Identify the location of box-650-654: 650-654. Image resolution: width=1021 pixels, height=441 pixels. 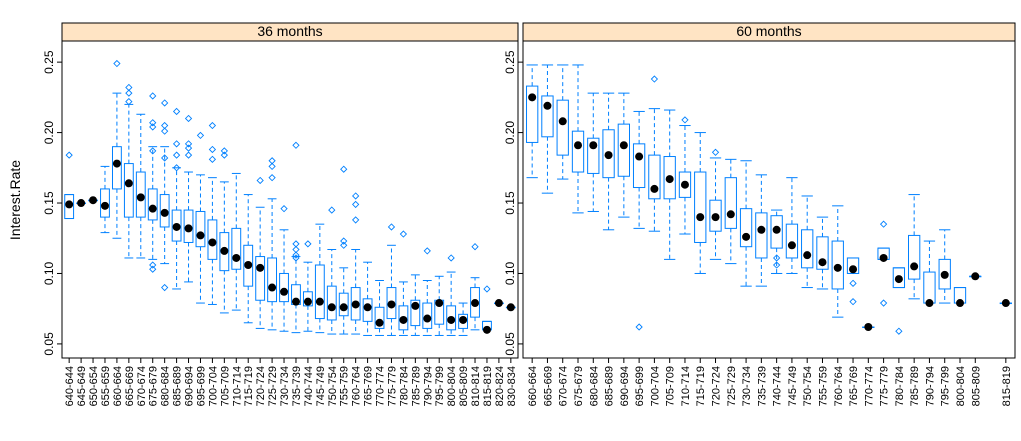
(94, 301).